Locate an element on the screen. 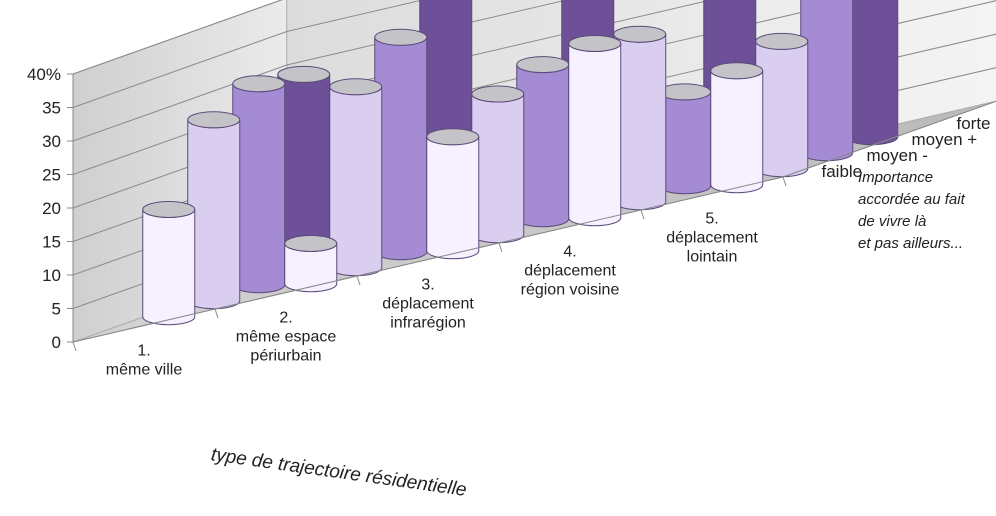 This screenshot has width=996, height=516. y-tick-label: 0 is located at coordinates (56, 342).